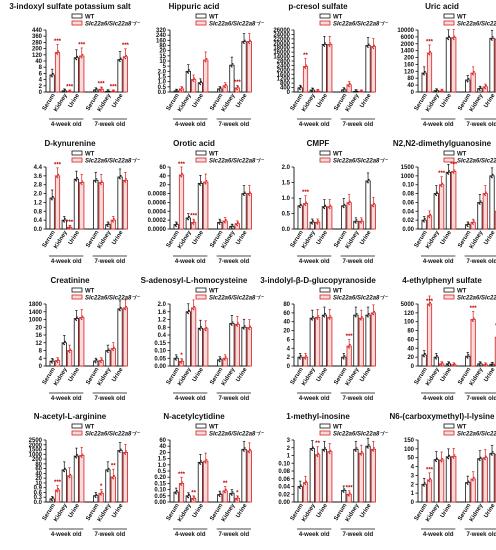  Describe the element at coordinates (281, 40) in the screenshot. I see `y-tick-label: 22000` at that location.